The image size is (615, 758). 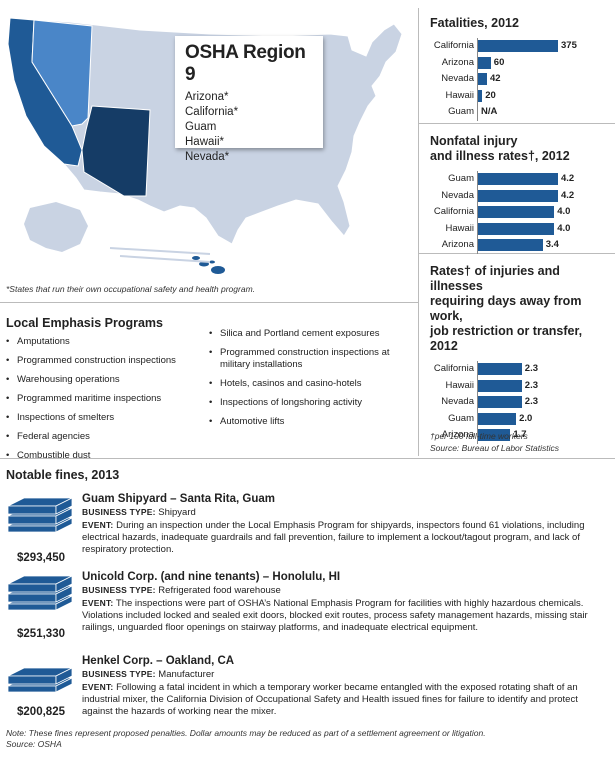 I want to click on chart-value-label: 1.7, so click(x=520, y=434).